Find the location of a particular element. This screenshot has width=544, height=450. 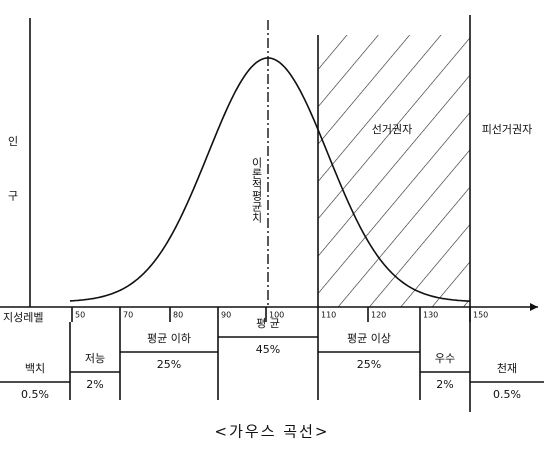

tick-label: 110 is located at coordinates (328, 315).